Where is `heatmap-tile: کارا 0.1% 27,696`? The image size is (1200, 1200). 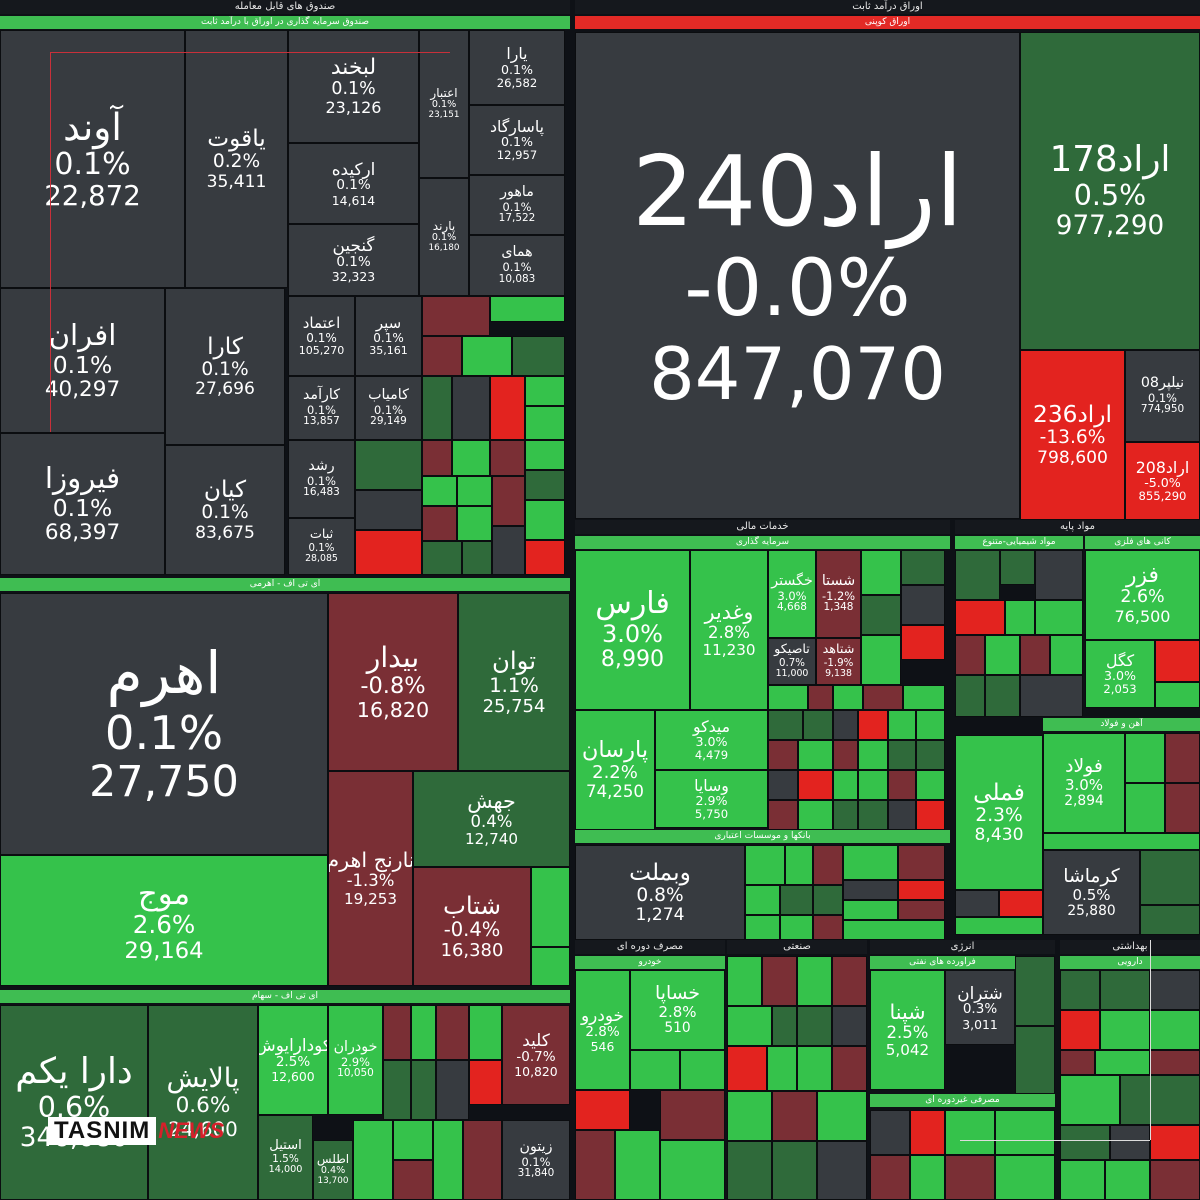
heatmap-tile: کارا 0.1% 27,696 is located at coordinates (225, 366).